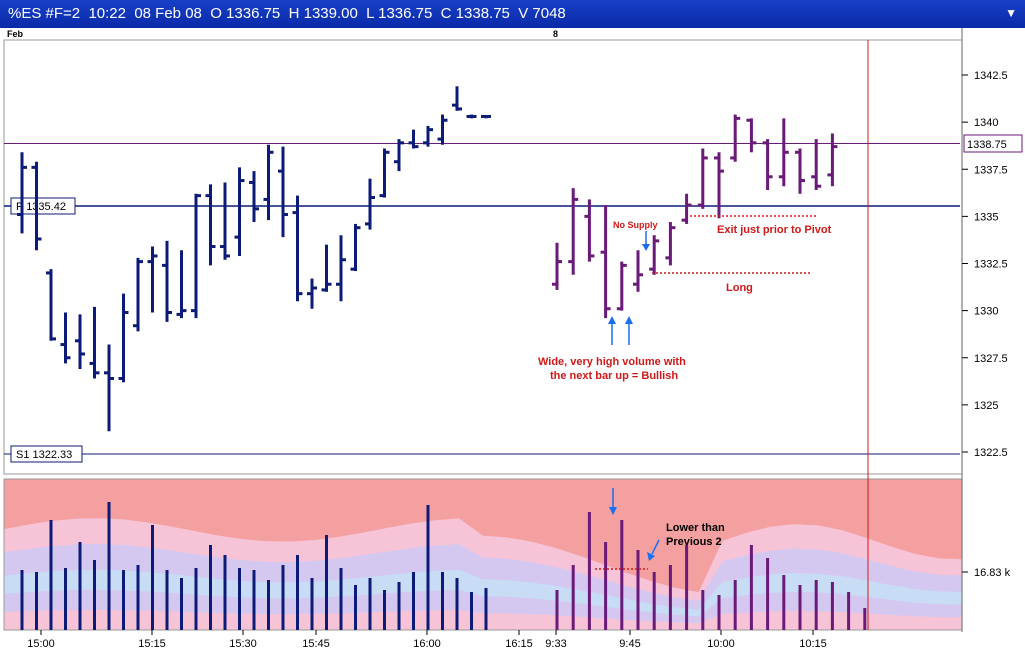  What do you see at coordinates (316, 644) in the screenshot?
I see `time-tick-label: 15:45` at bounding box center [316, 644].